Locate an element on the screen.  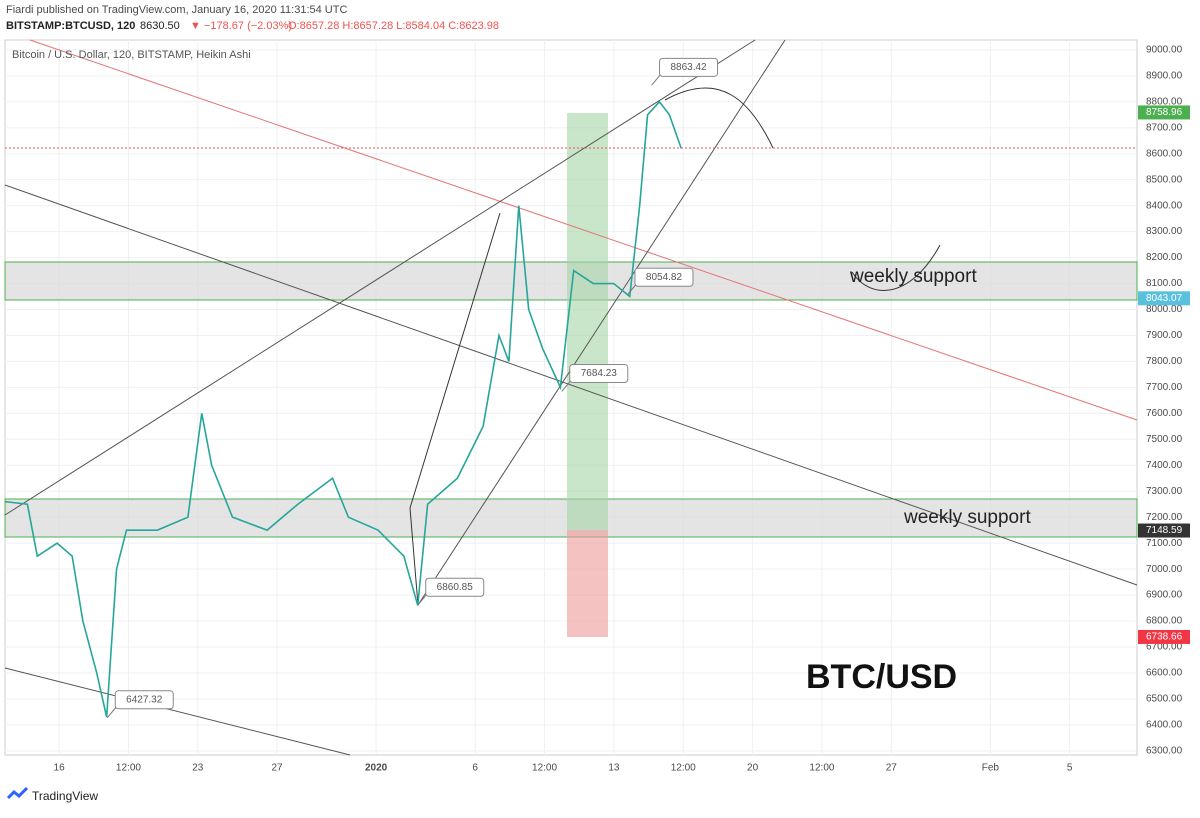
price-tag-label: 8758.96 is located at coordinates (1164, 112).